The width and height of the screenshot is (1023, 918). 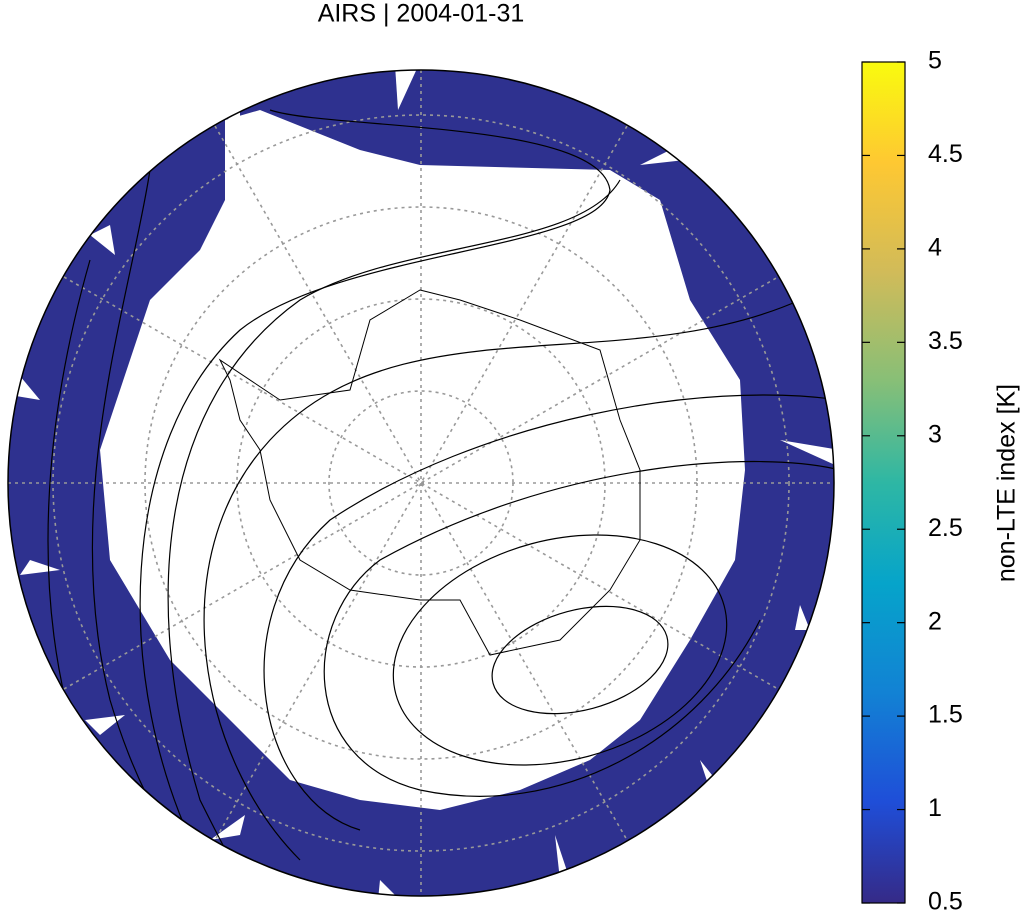 What do you see at coordinates (421, 14) in the screenshot?
I see `map-title: AIRS | 2004-01-31` at bounding box center [421, 14].